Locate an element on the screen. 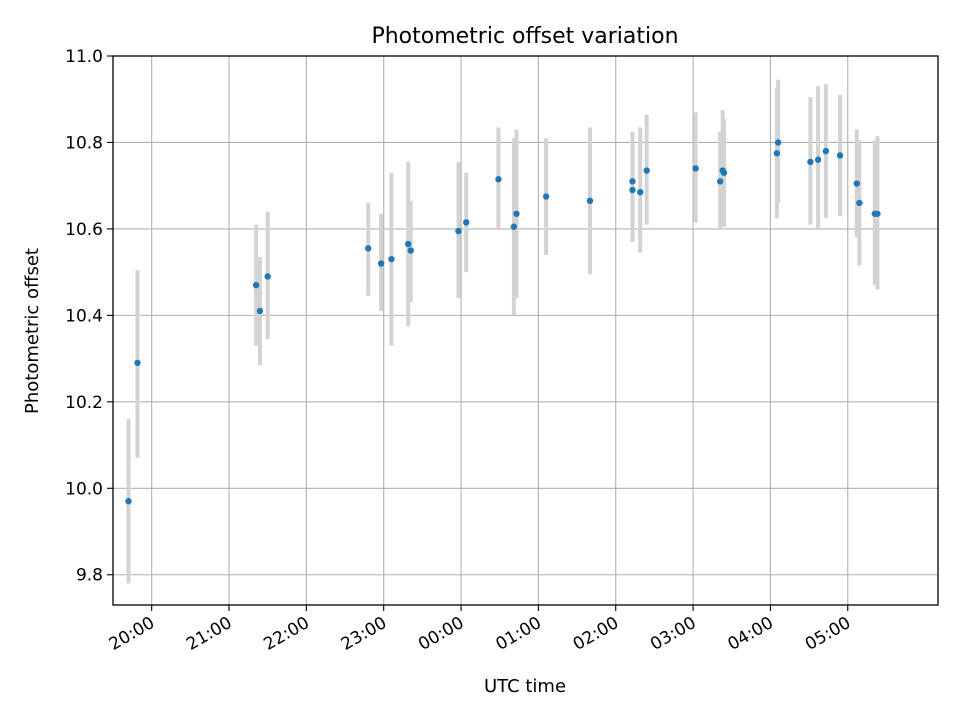 The image size is (960, 720). y-tick-label: 10.0 is located at coordinates (84, 489).